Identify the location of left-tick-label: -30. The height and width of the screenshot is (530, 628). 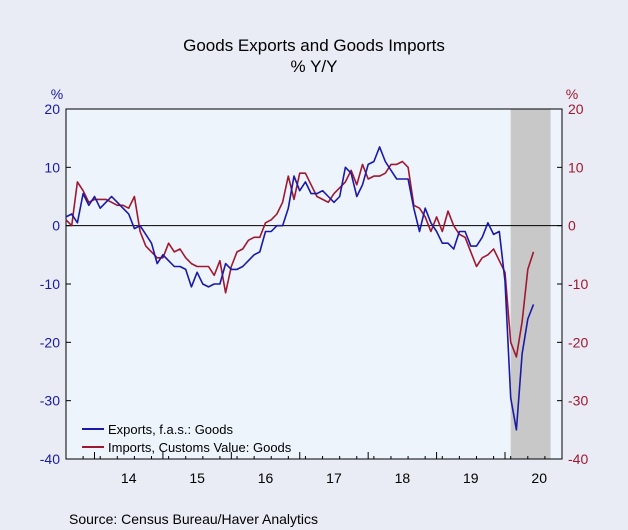
(50, 401).